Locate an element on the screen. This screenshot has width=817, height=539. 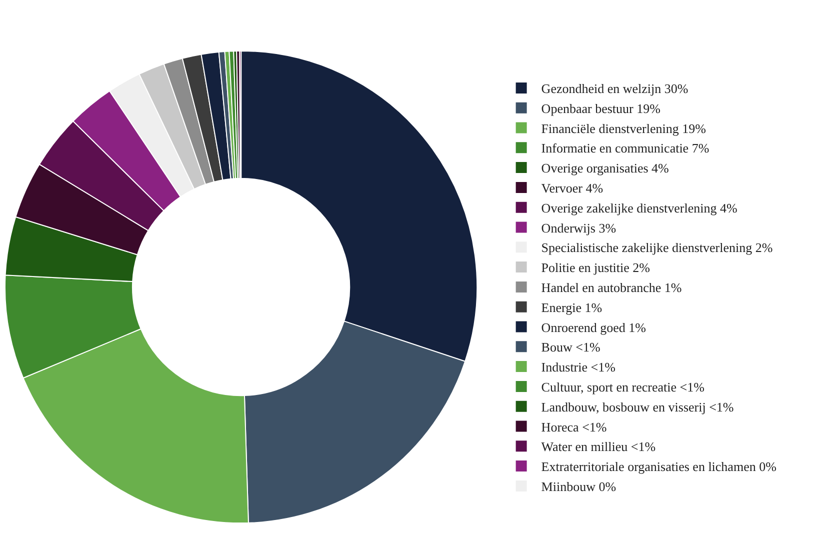
legend-label: Gezondheid en welzijn 30% is located at coordinates (614, 88).